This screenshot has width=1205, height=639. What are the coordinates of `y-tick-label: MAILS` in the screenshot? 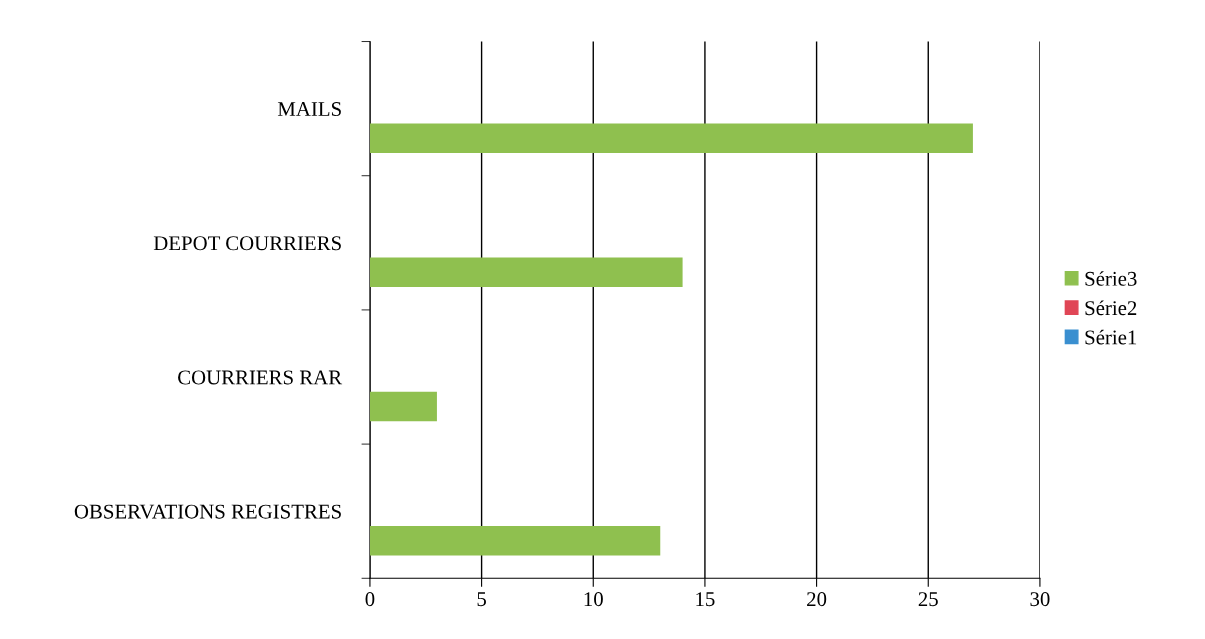 It's located at (309, 109).